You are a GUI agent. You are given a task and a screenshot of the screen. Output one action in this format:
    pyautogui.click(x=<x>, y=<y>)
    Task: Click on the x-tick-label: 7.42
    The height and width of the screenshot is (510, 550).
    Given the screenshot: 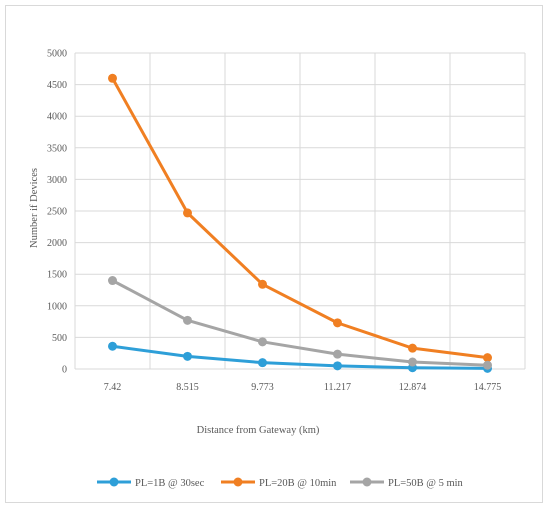 What is the action you would take?
    pyautogui.click(x=113, y=387)
    